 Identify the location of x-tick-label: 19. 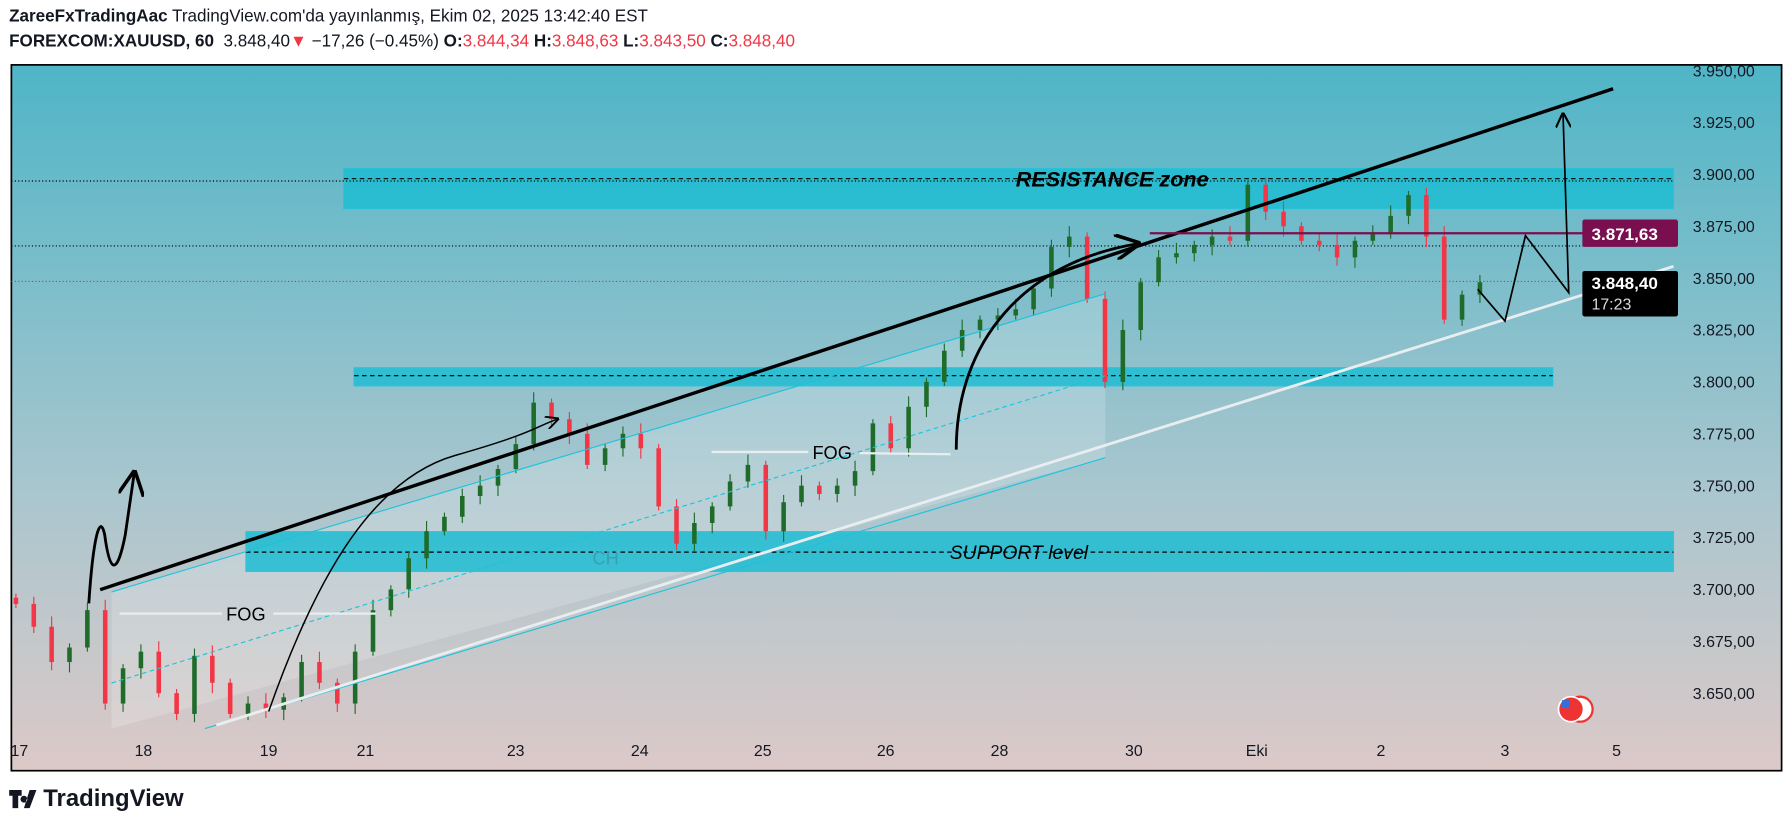
(269, 751).